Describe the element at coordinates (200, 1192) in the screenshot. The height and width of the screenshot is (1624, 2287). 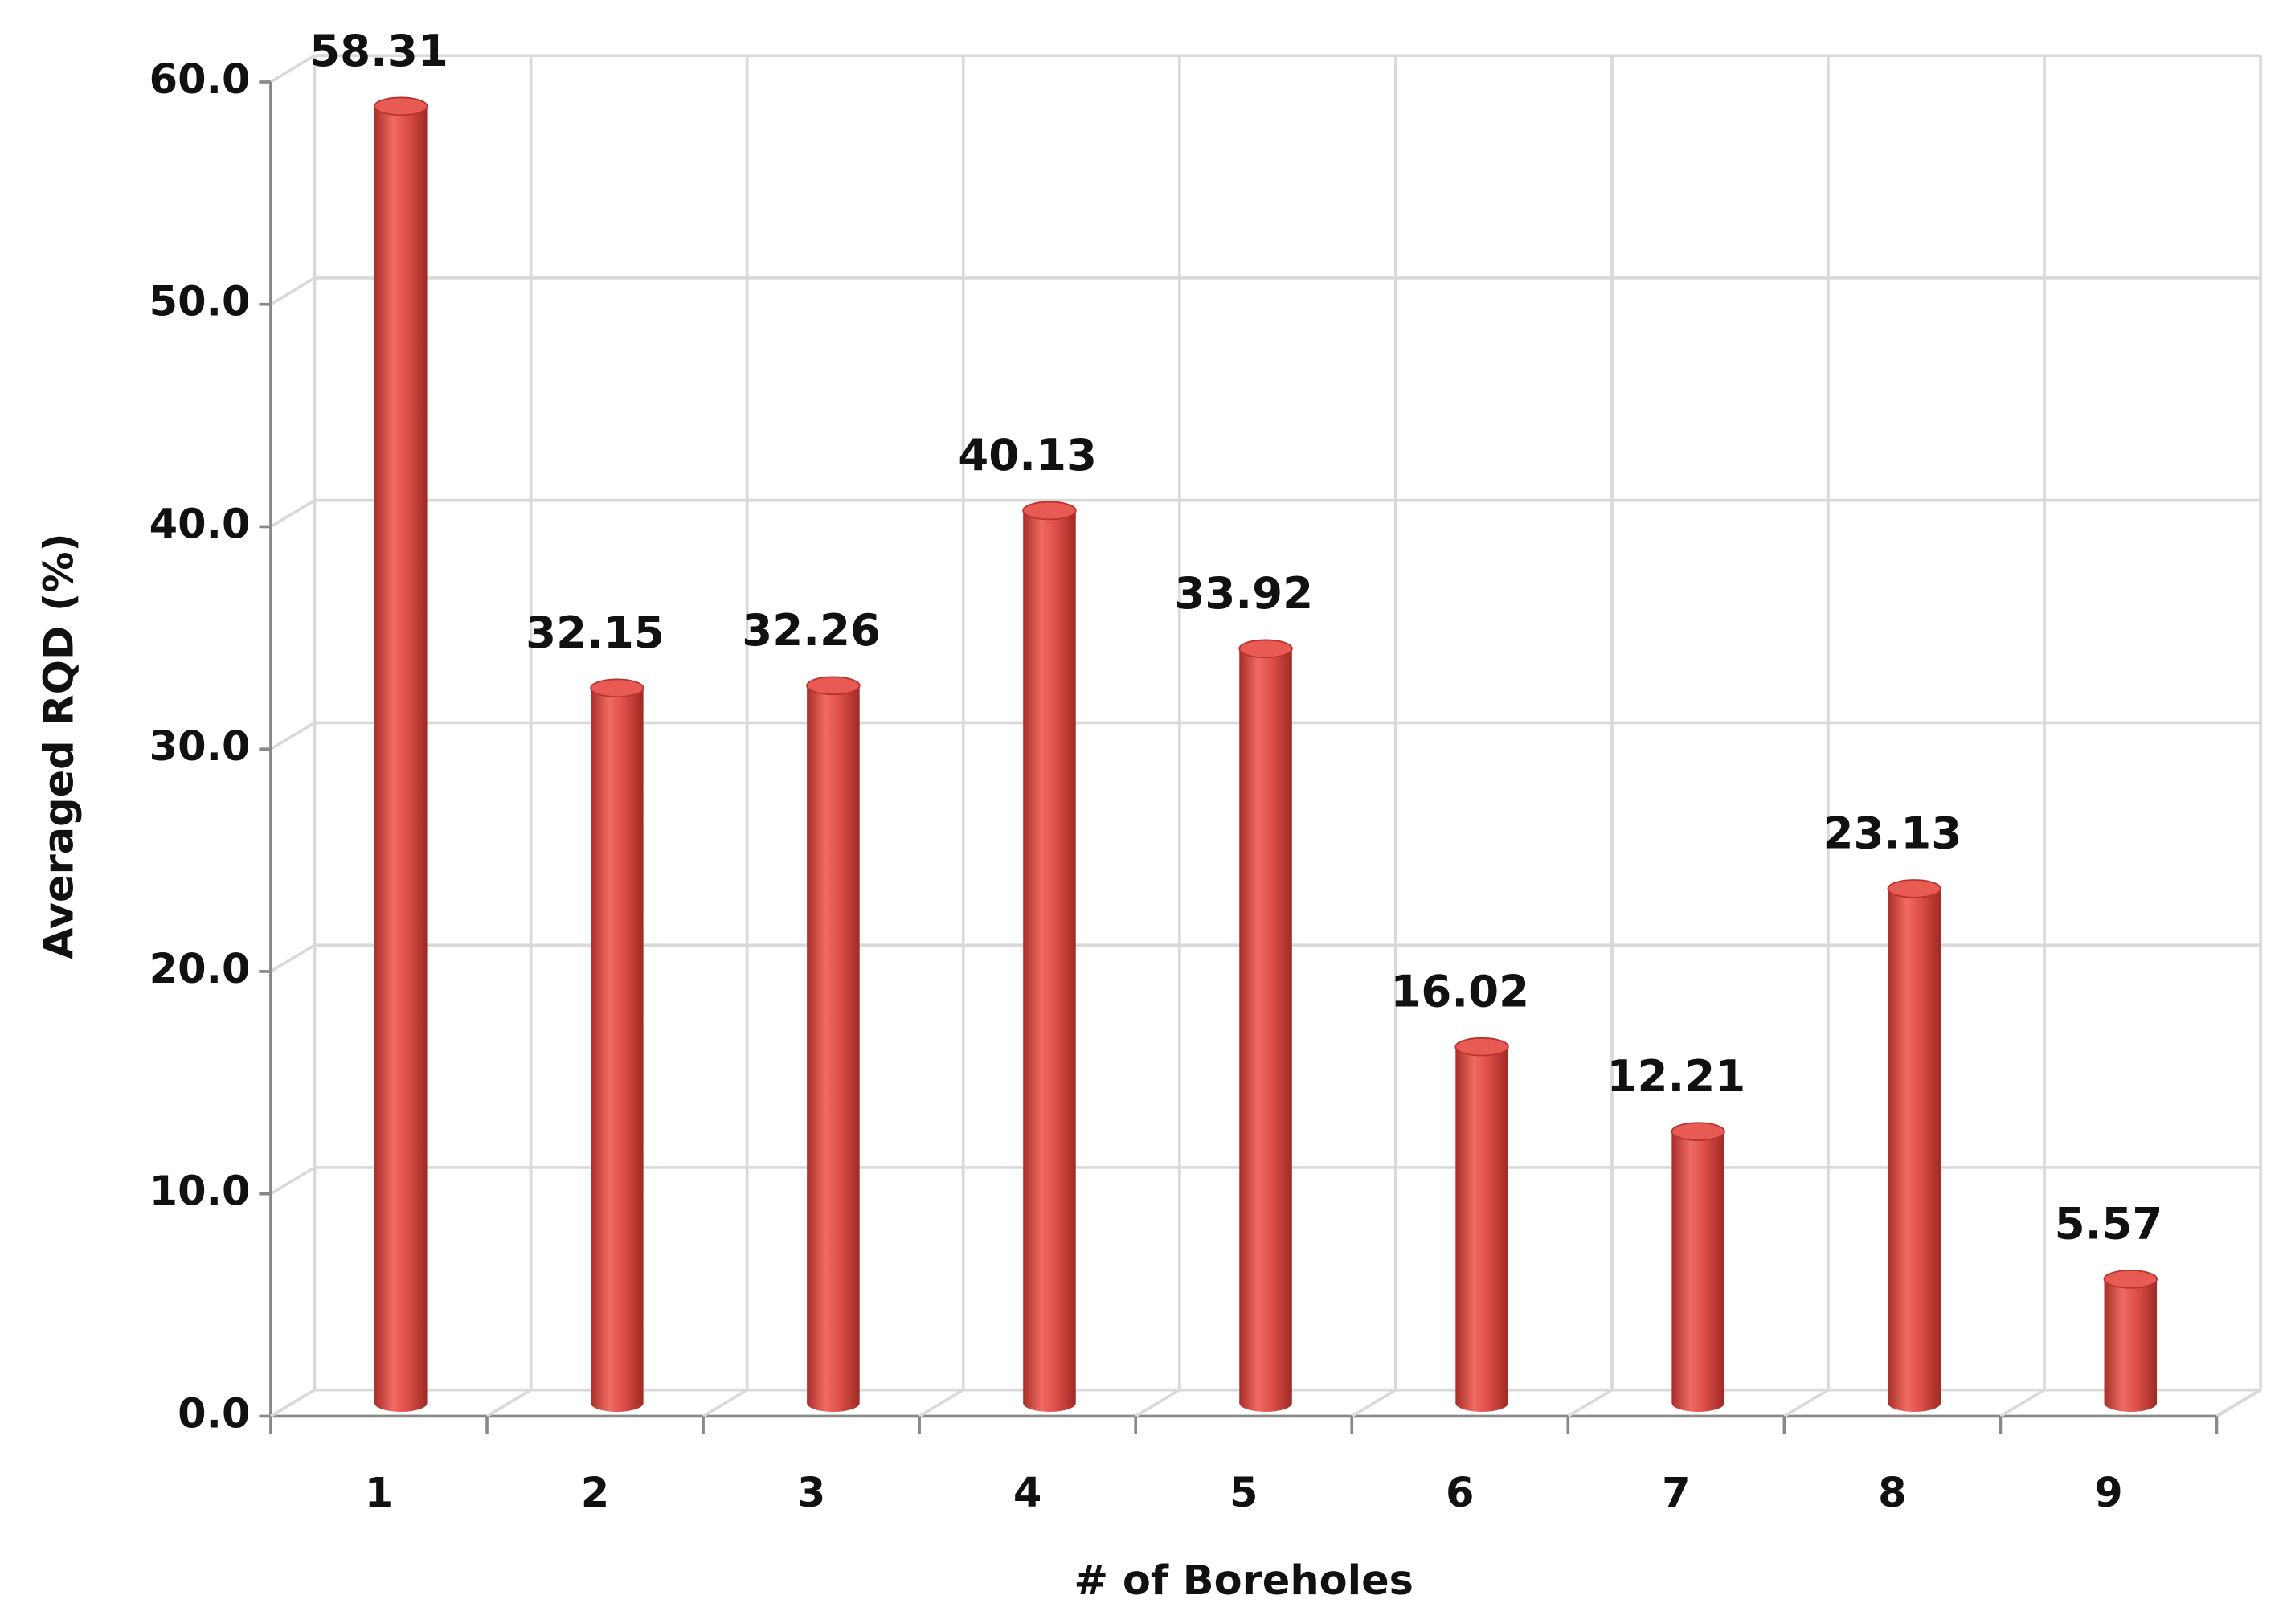
I see `y-tick-label: 10.0` at that location.